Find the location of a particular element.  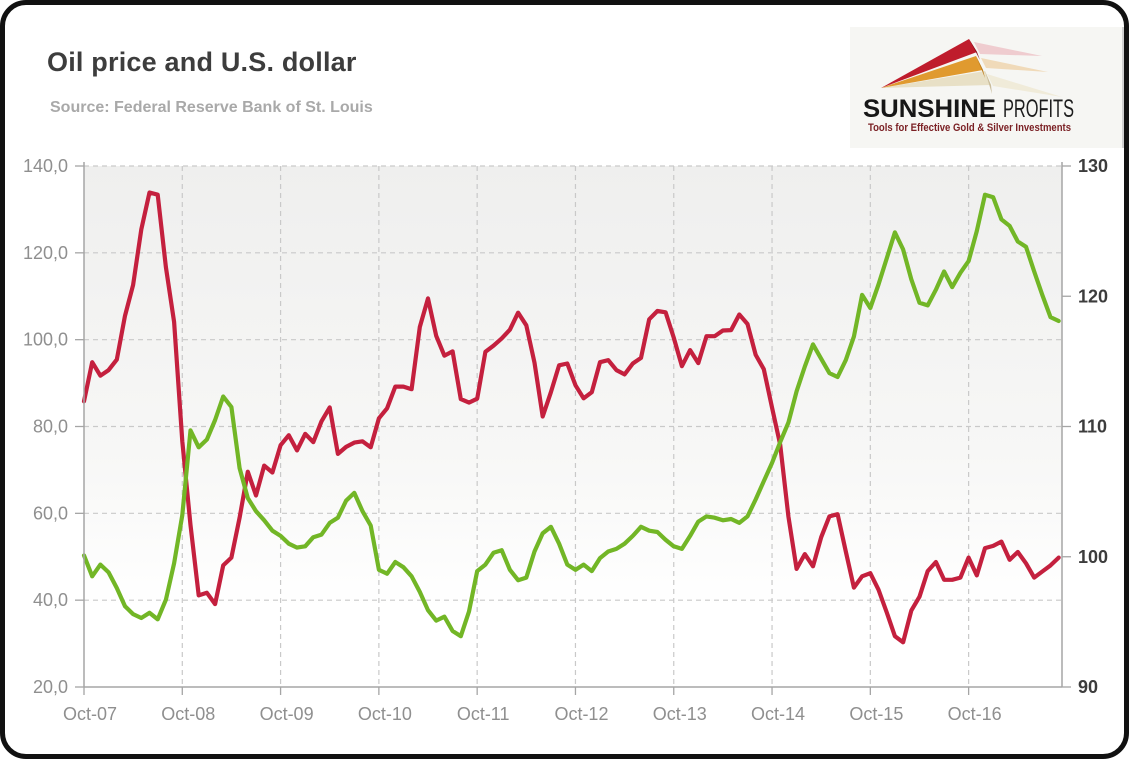

right-axis-tick-label: 90 is located at coordinates (1088, 687).